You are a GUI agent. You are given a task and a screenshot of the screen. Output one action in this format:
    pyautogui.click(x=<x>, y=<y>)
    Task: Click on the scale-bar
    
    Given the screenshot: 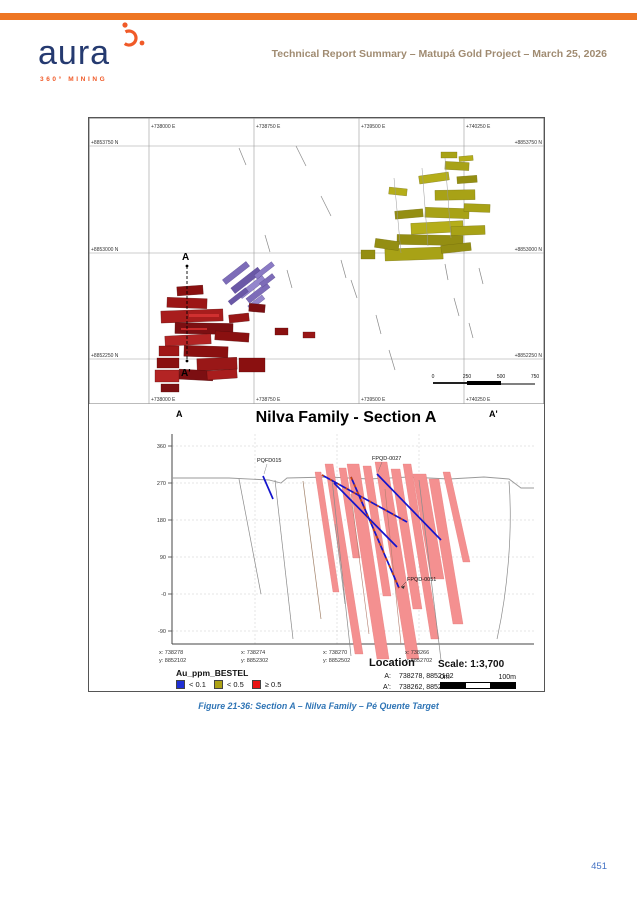 What is the action you would take?
    pyautogui.click(x=478, y=685)
    